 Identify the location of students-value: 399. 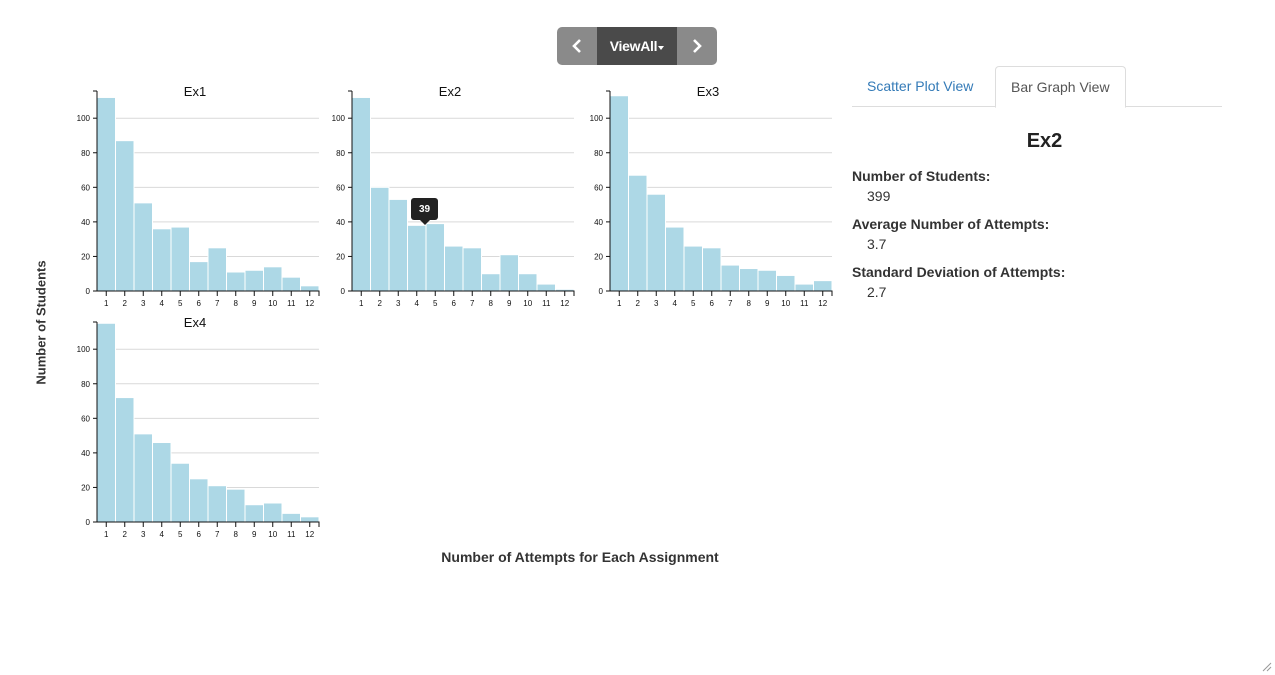
(879, 196).